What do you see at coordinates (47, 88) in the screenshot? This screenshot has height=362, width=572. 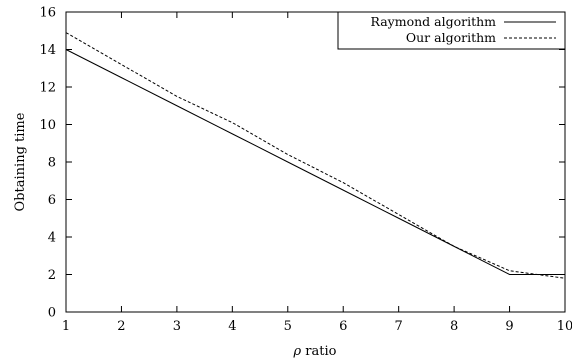 I see `y-tick-label: 12` at bounding box center [47, 88].